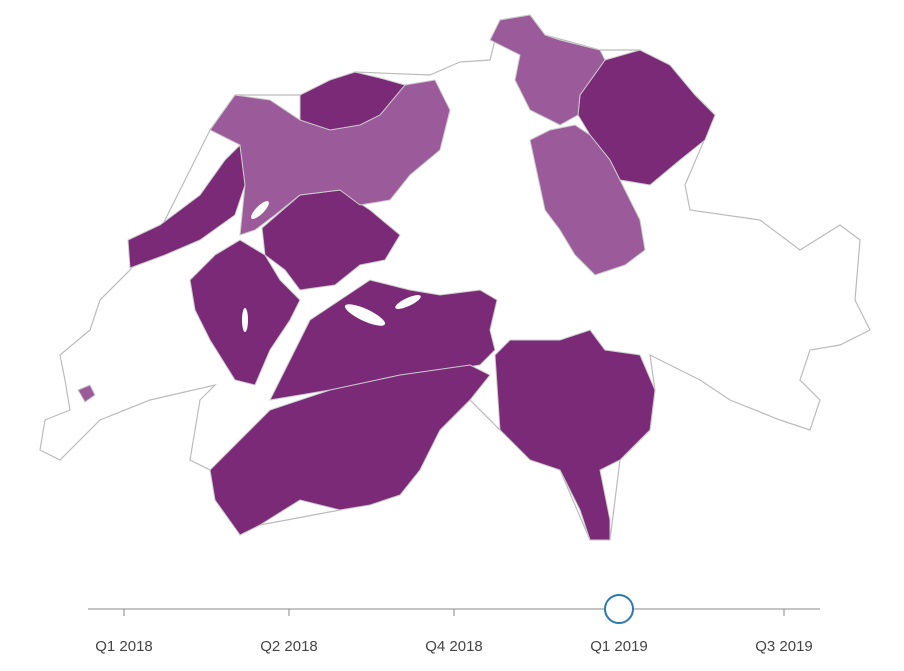  Describe the element at coordinates (289, 646) in the screenshot. I see `timeline-label: Q2 2018` at that location.